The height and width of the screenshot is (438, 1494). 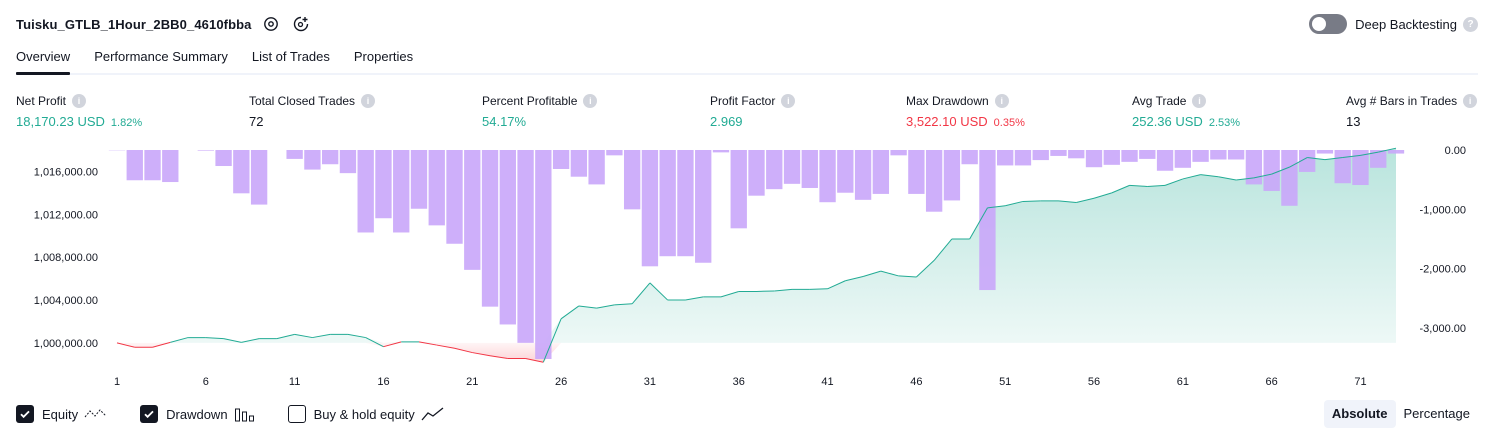 I want to click on metric-value: 3,522.10 USD, so click(x=947, y=121).